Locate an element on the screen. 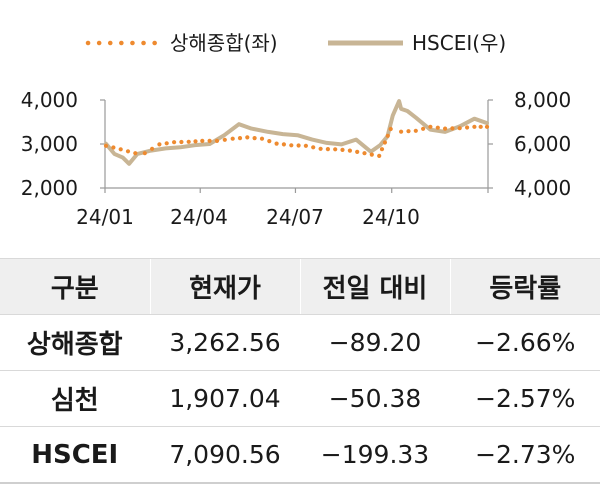 This screenshot has height=484, width=600. chart-legend: 상해종합(좌) HSCEI(우) is located at coordinates (295, 43).